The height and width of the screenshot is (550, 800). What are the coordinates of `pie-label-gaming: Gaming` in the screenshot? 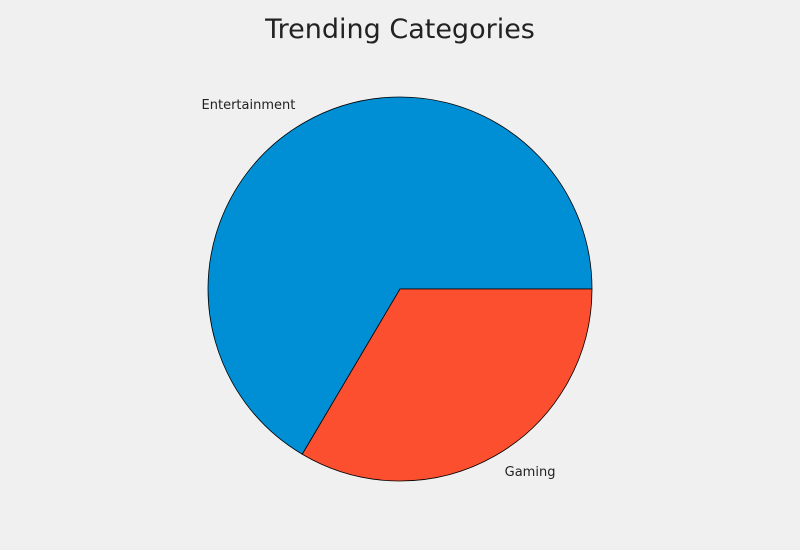 It's located at (530, 472).